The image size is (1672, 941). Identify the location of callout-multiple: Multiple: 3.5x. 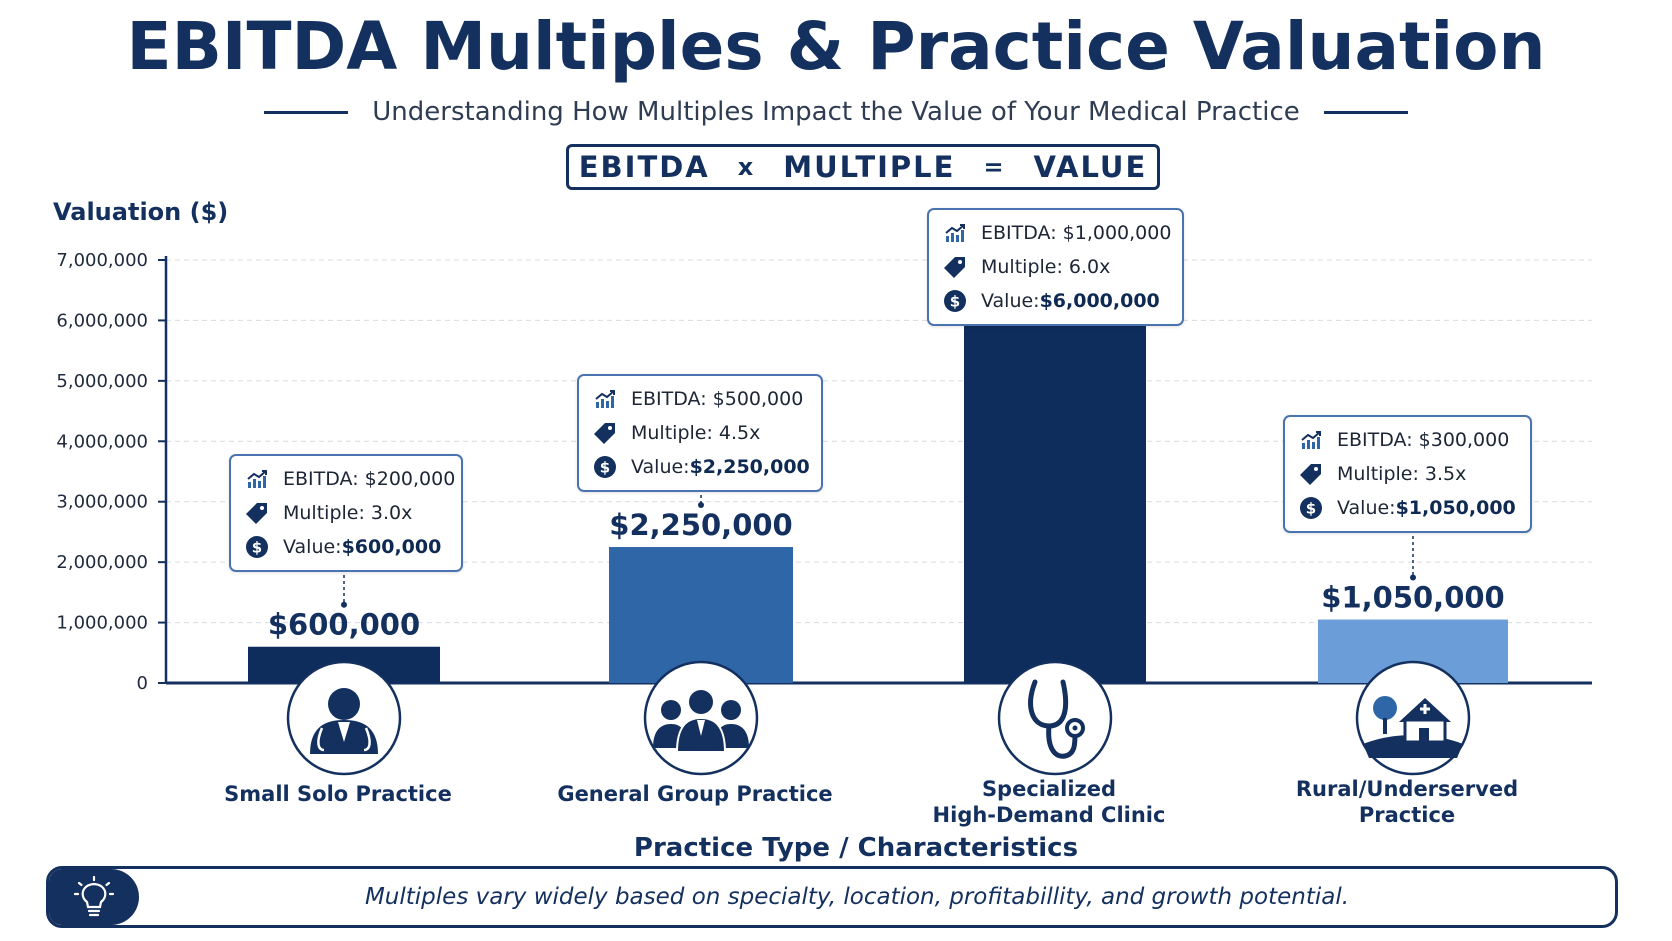
(1407, 474).